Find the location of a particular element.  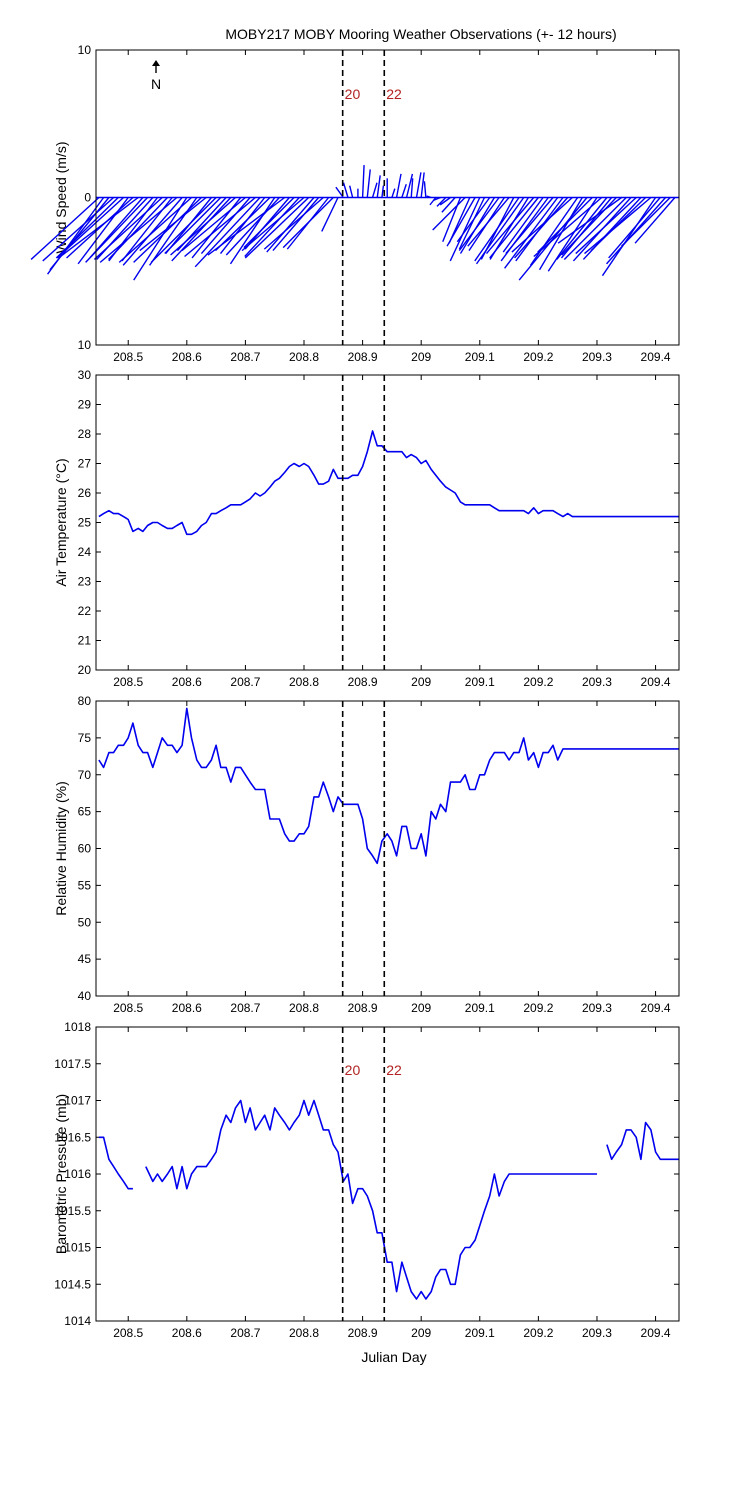

y-tick-label: 60 is located at coordinates (85, 849).